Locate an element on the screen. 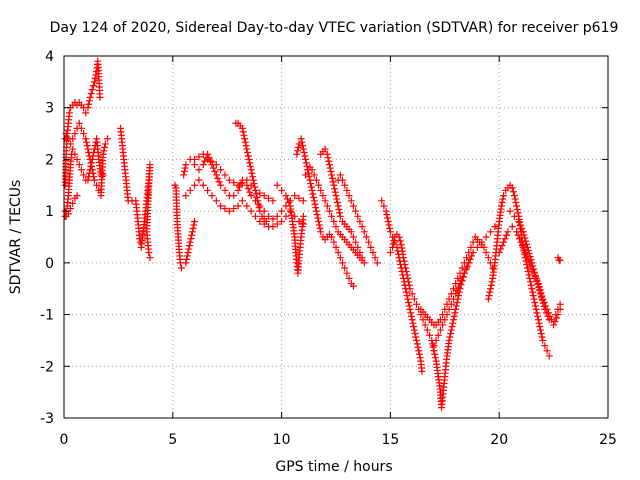 The height and width of the screenshot is (480, 640). series-trace-p is located at coordinates (402, 286).